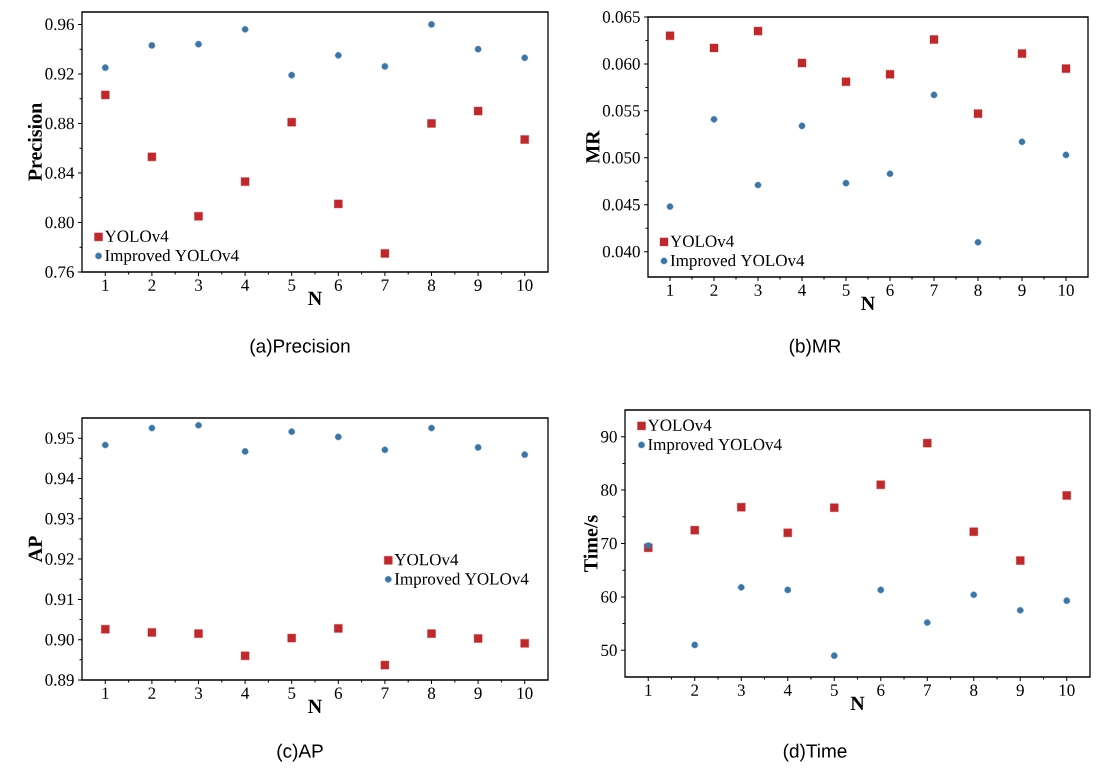 The image size is (1098, 782). I want to click on y-tick-label: 90, so click(609, 436).